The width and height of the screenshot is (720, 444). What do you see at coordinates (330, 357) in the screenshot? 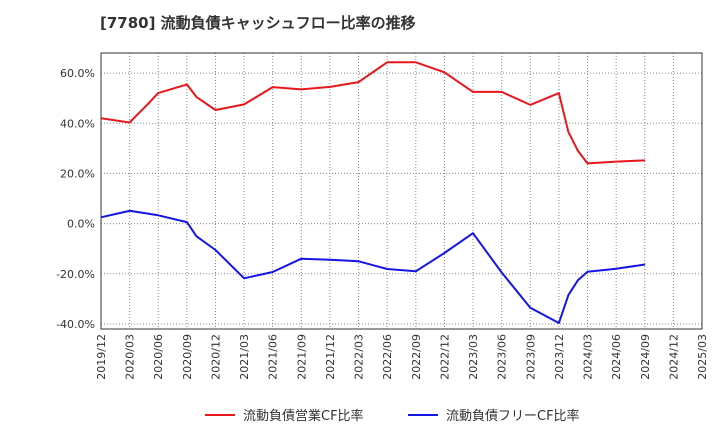
I see `x-tick-label: 2021/12` at bounding box center [330, 357].